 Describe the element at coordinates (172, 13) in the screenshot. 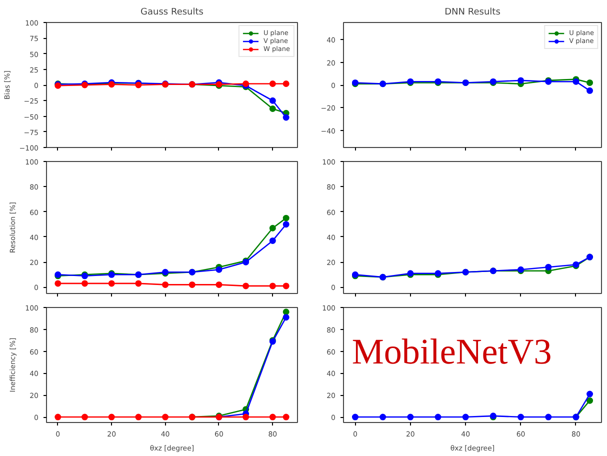

I see `chart-title: Gauss Results` at that location.